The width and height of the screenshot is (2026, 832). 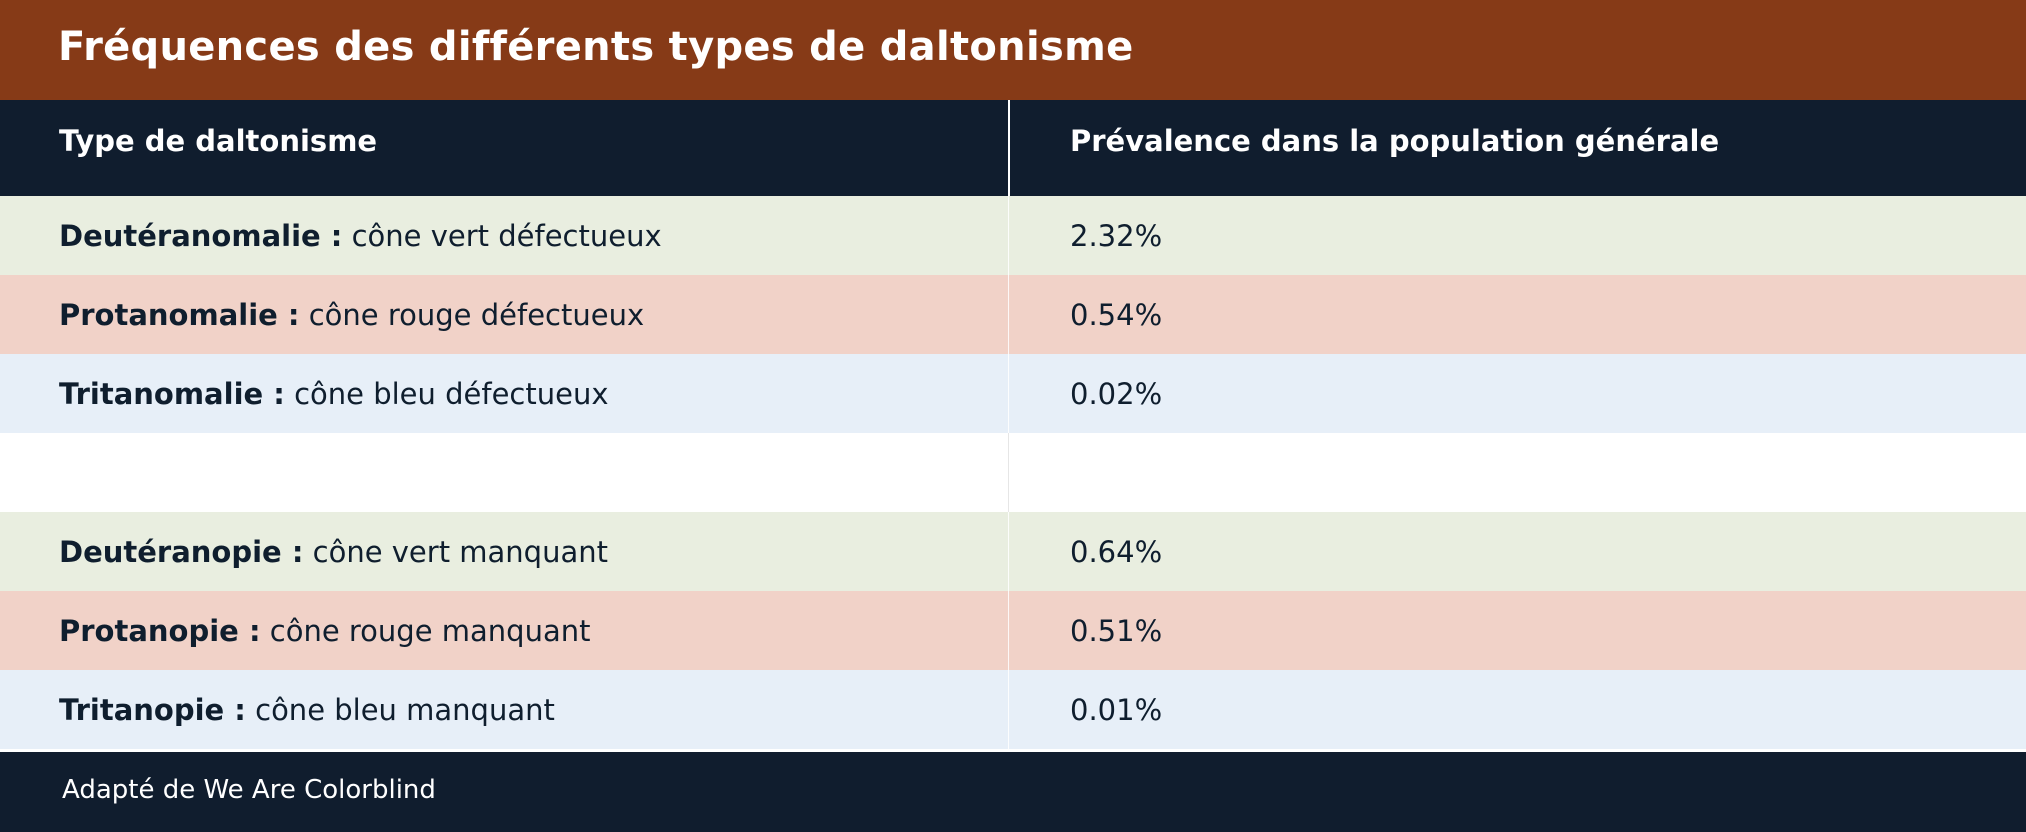 I want to click on type-name: Deutéranomalie :, so click(x=201, y=236).